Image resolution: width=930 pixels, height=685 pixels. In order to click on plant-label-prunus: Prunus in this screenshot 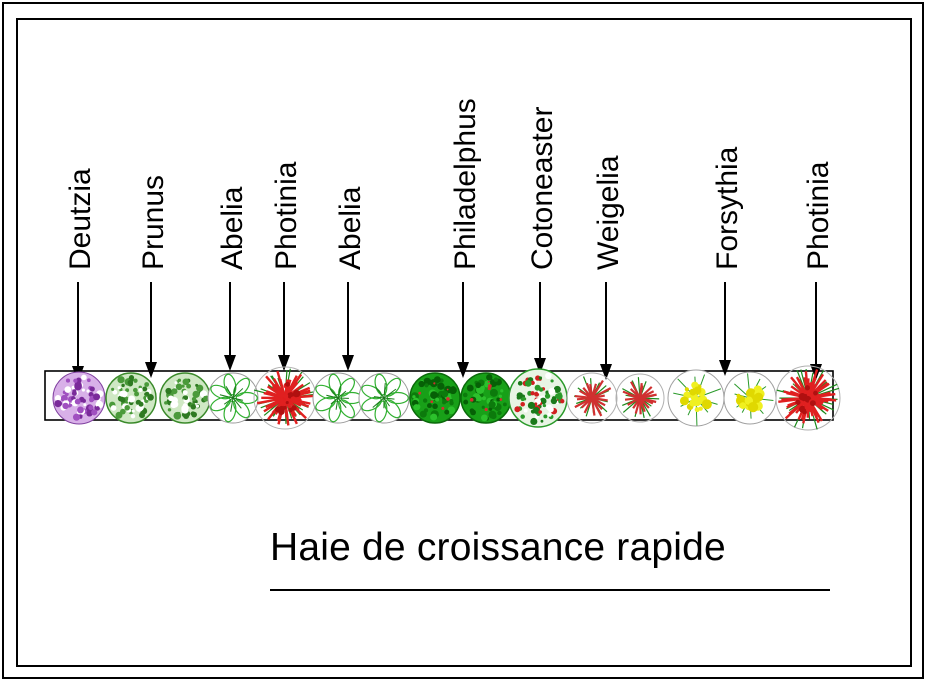, I will do `click(153, 222)`.